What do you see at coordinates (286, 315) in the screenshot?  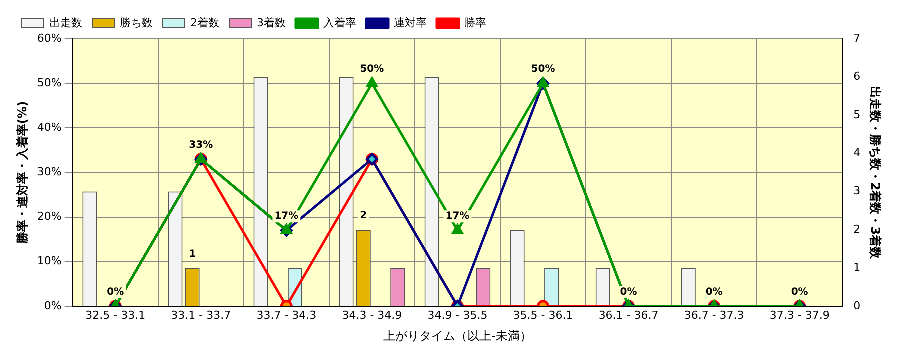 I see `x-tick-label: 33.7 - 34.3` at bounding box center [286, 315].